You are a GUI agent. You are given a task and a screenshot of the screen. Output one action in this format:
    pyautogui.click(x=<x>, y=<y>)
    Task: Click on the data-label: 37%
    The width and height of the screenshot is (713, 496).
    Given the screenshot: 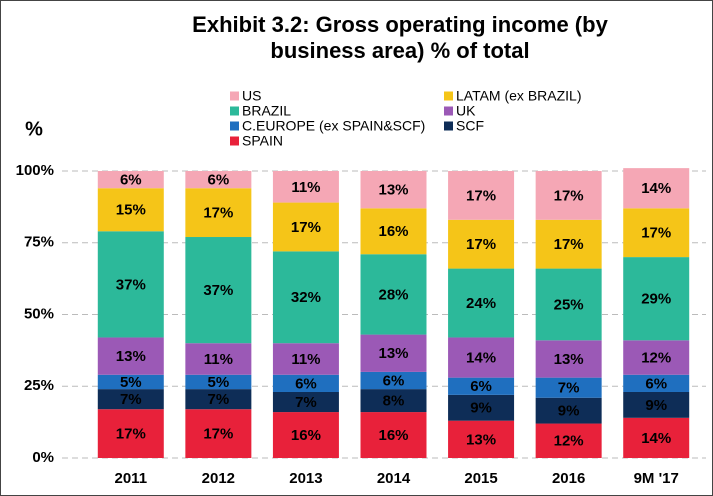 What is the action you would take?
    pyautogui.click(x=131, y=284)
    